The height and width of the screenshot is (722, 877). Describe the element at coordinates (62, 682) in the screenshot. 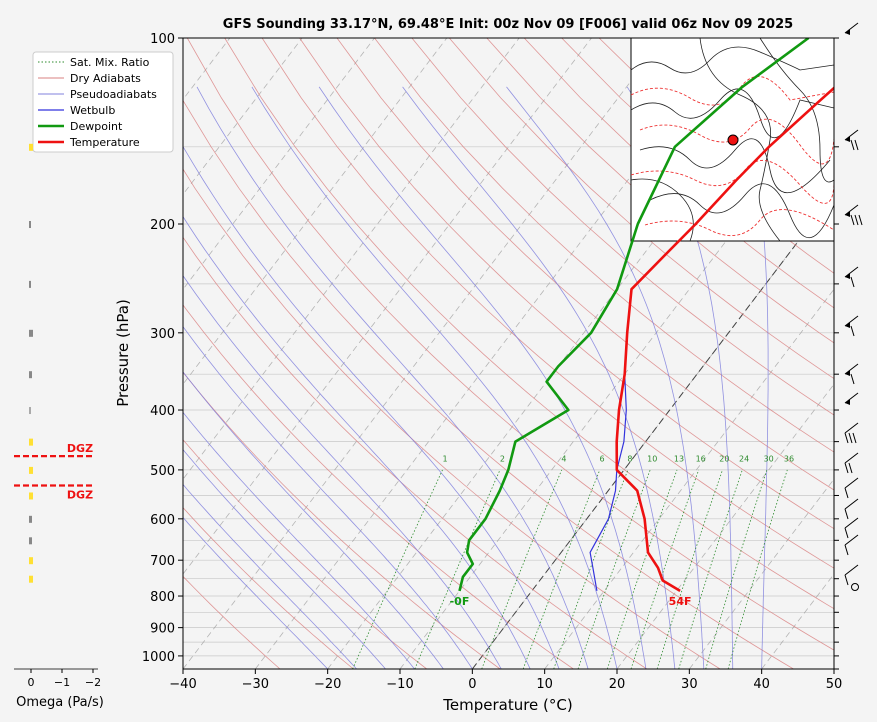

I see `omega-tick-label: −1` at that location.